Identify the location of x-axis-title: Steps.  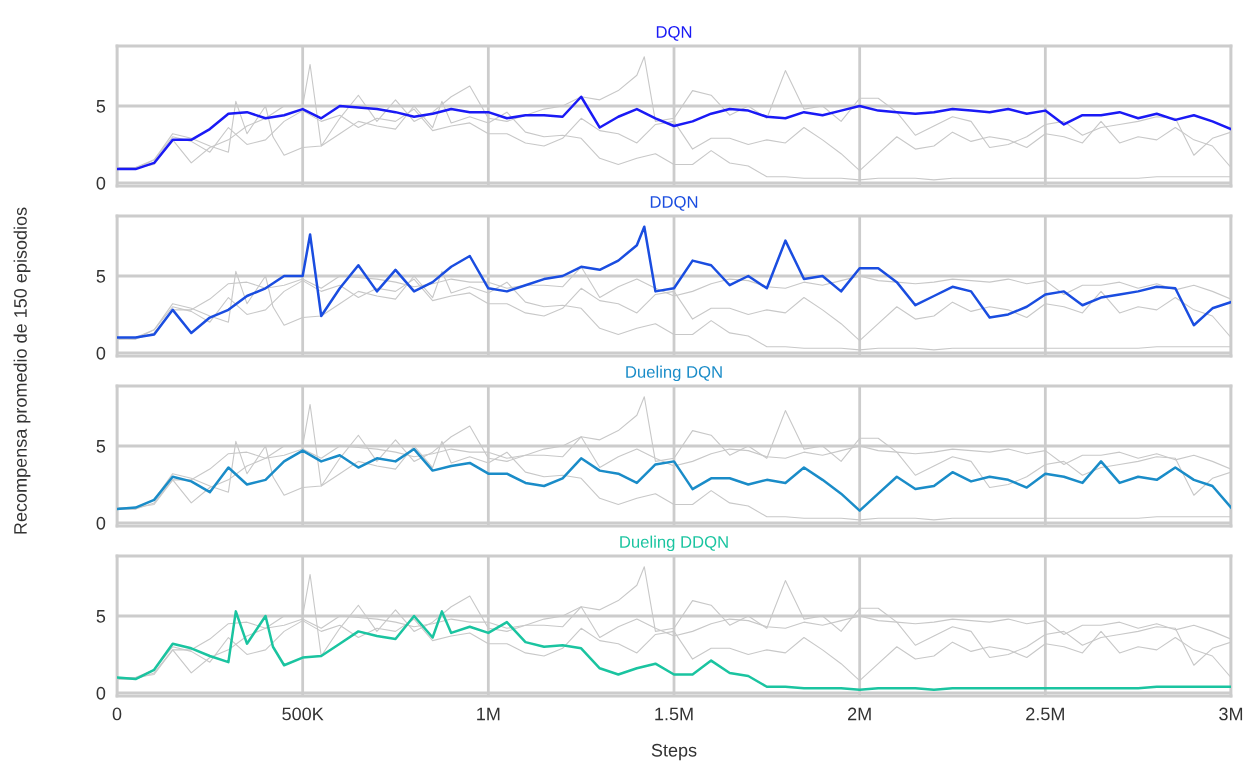
(674, 752).